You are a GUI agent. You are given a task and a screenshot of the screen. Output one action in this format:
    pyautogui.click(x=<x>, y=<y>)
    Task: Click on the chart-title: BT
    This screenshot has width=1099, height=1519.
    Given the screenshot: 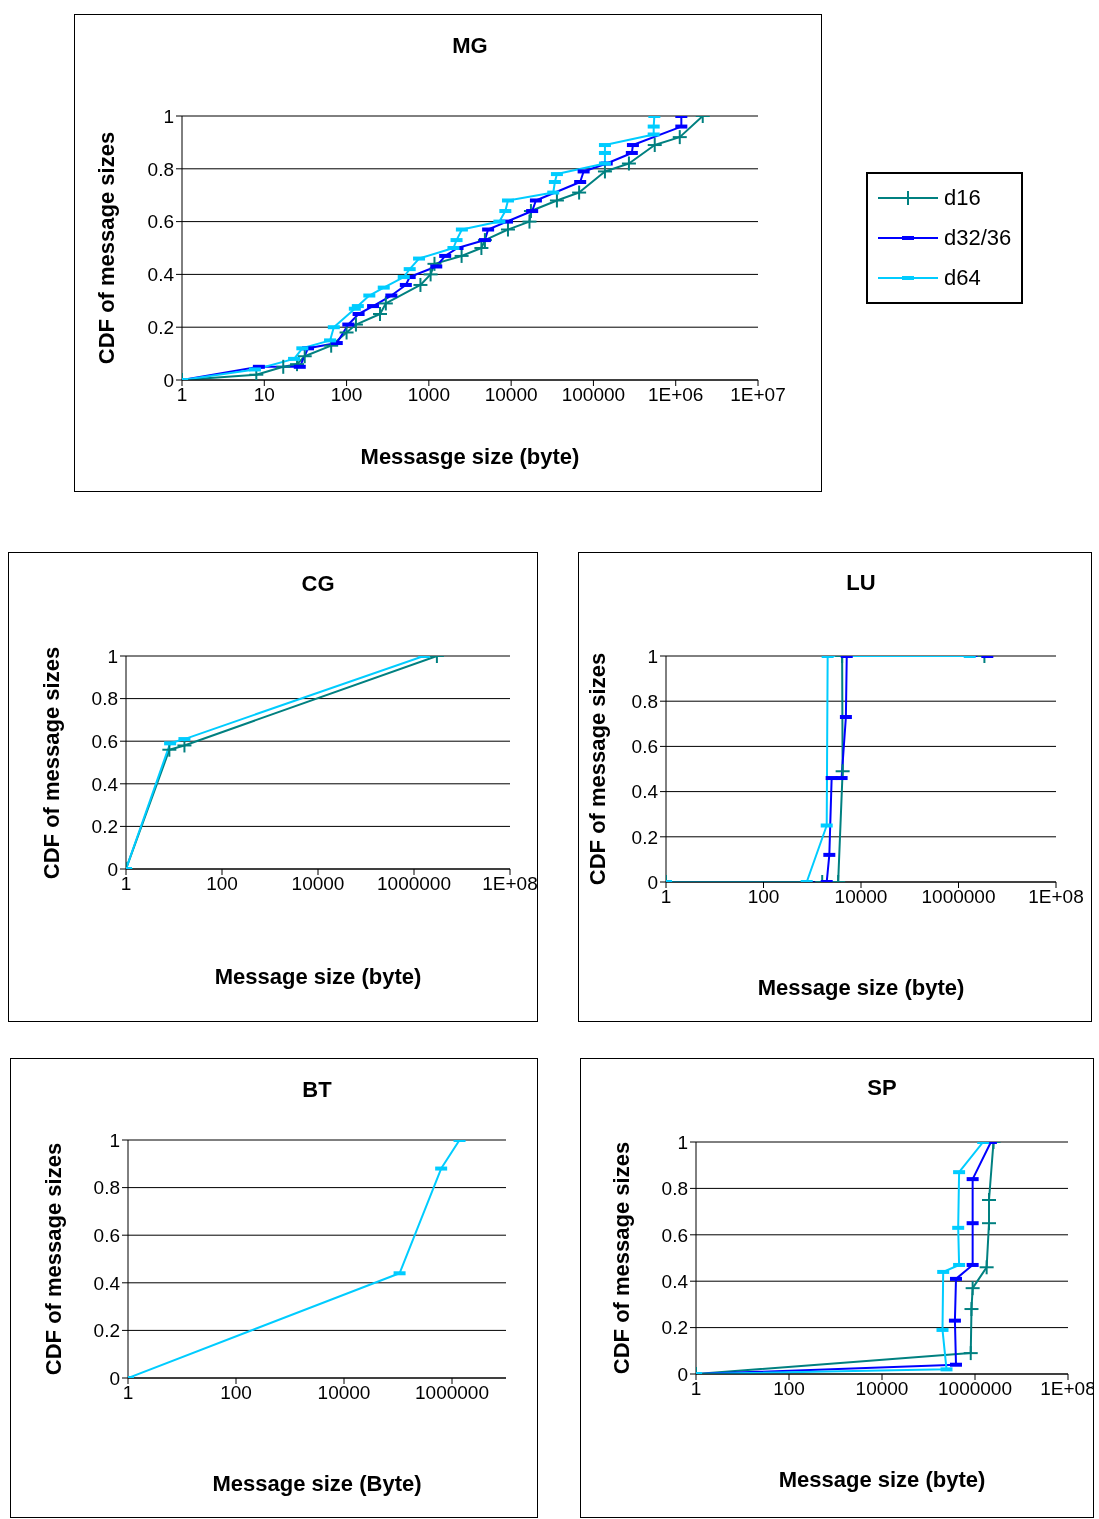 What is the action you would take?
    pyautogui.click(x=317, y=1090)
    